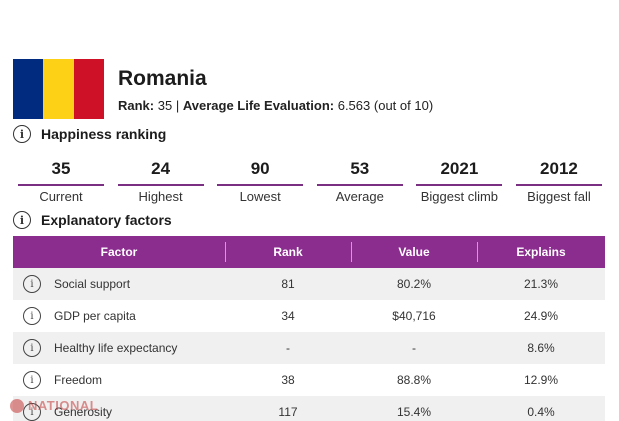  Describe the element at coordinates (541, 252) in the screenshot. I see `header-explains: Explains` at that location.